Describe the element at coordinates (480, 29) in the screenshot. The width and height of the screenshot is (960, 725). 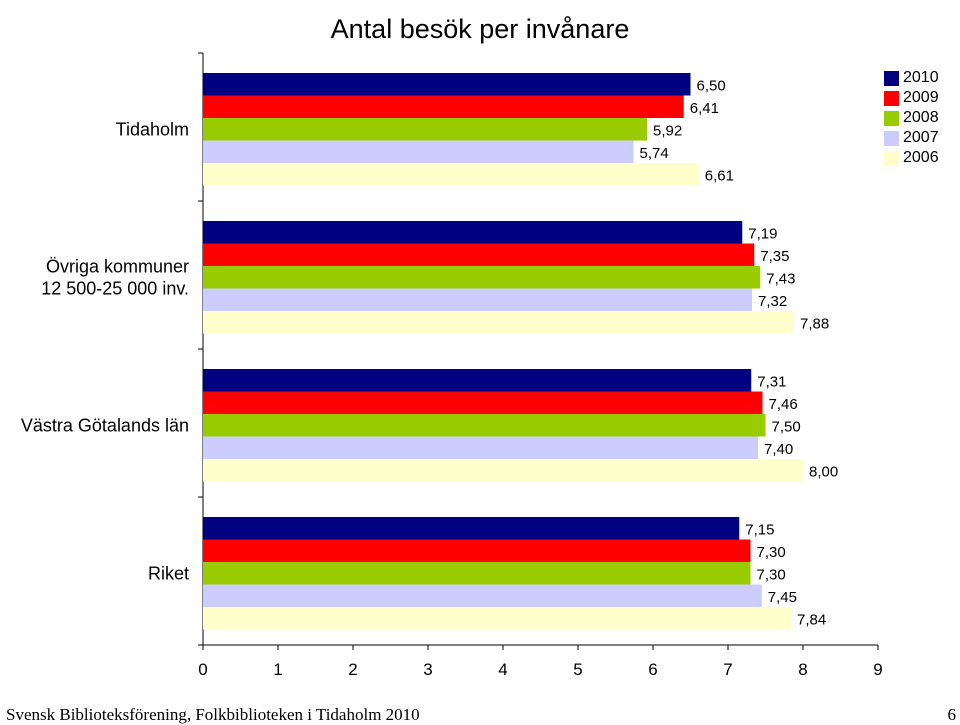
I see `chart-title: Antal besök per invånare` at that location.